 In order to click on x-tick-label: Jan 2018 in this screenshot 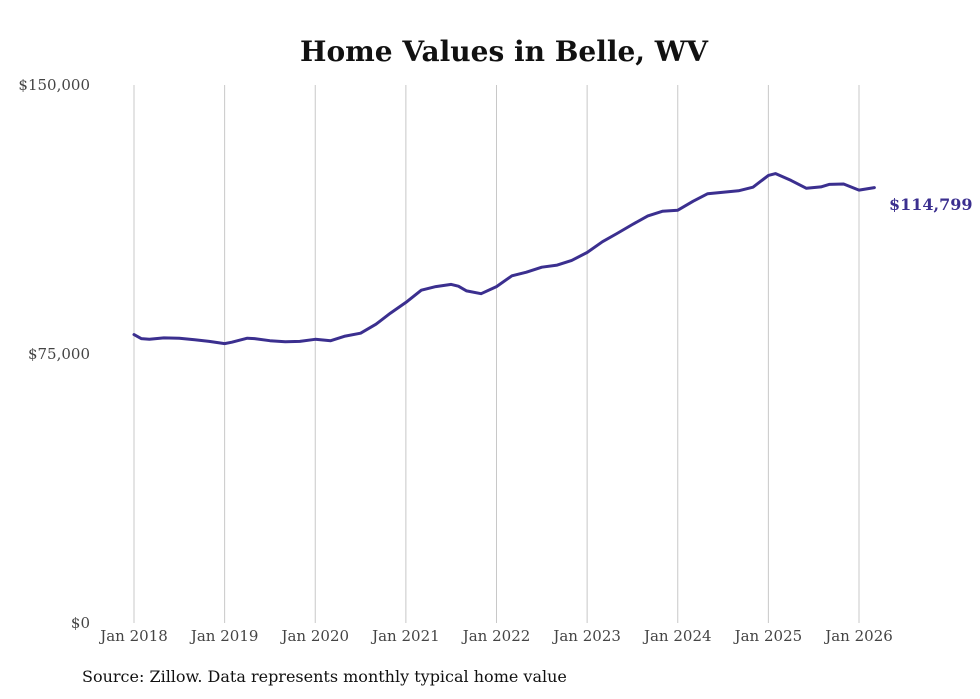, I will do `click(133, 636)`.